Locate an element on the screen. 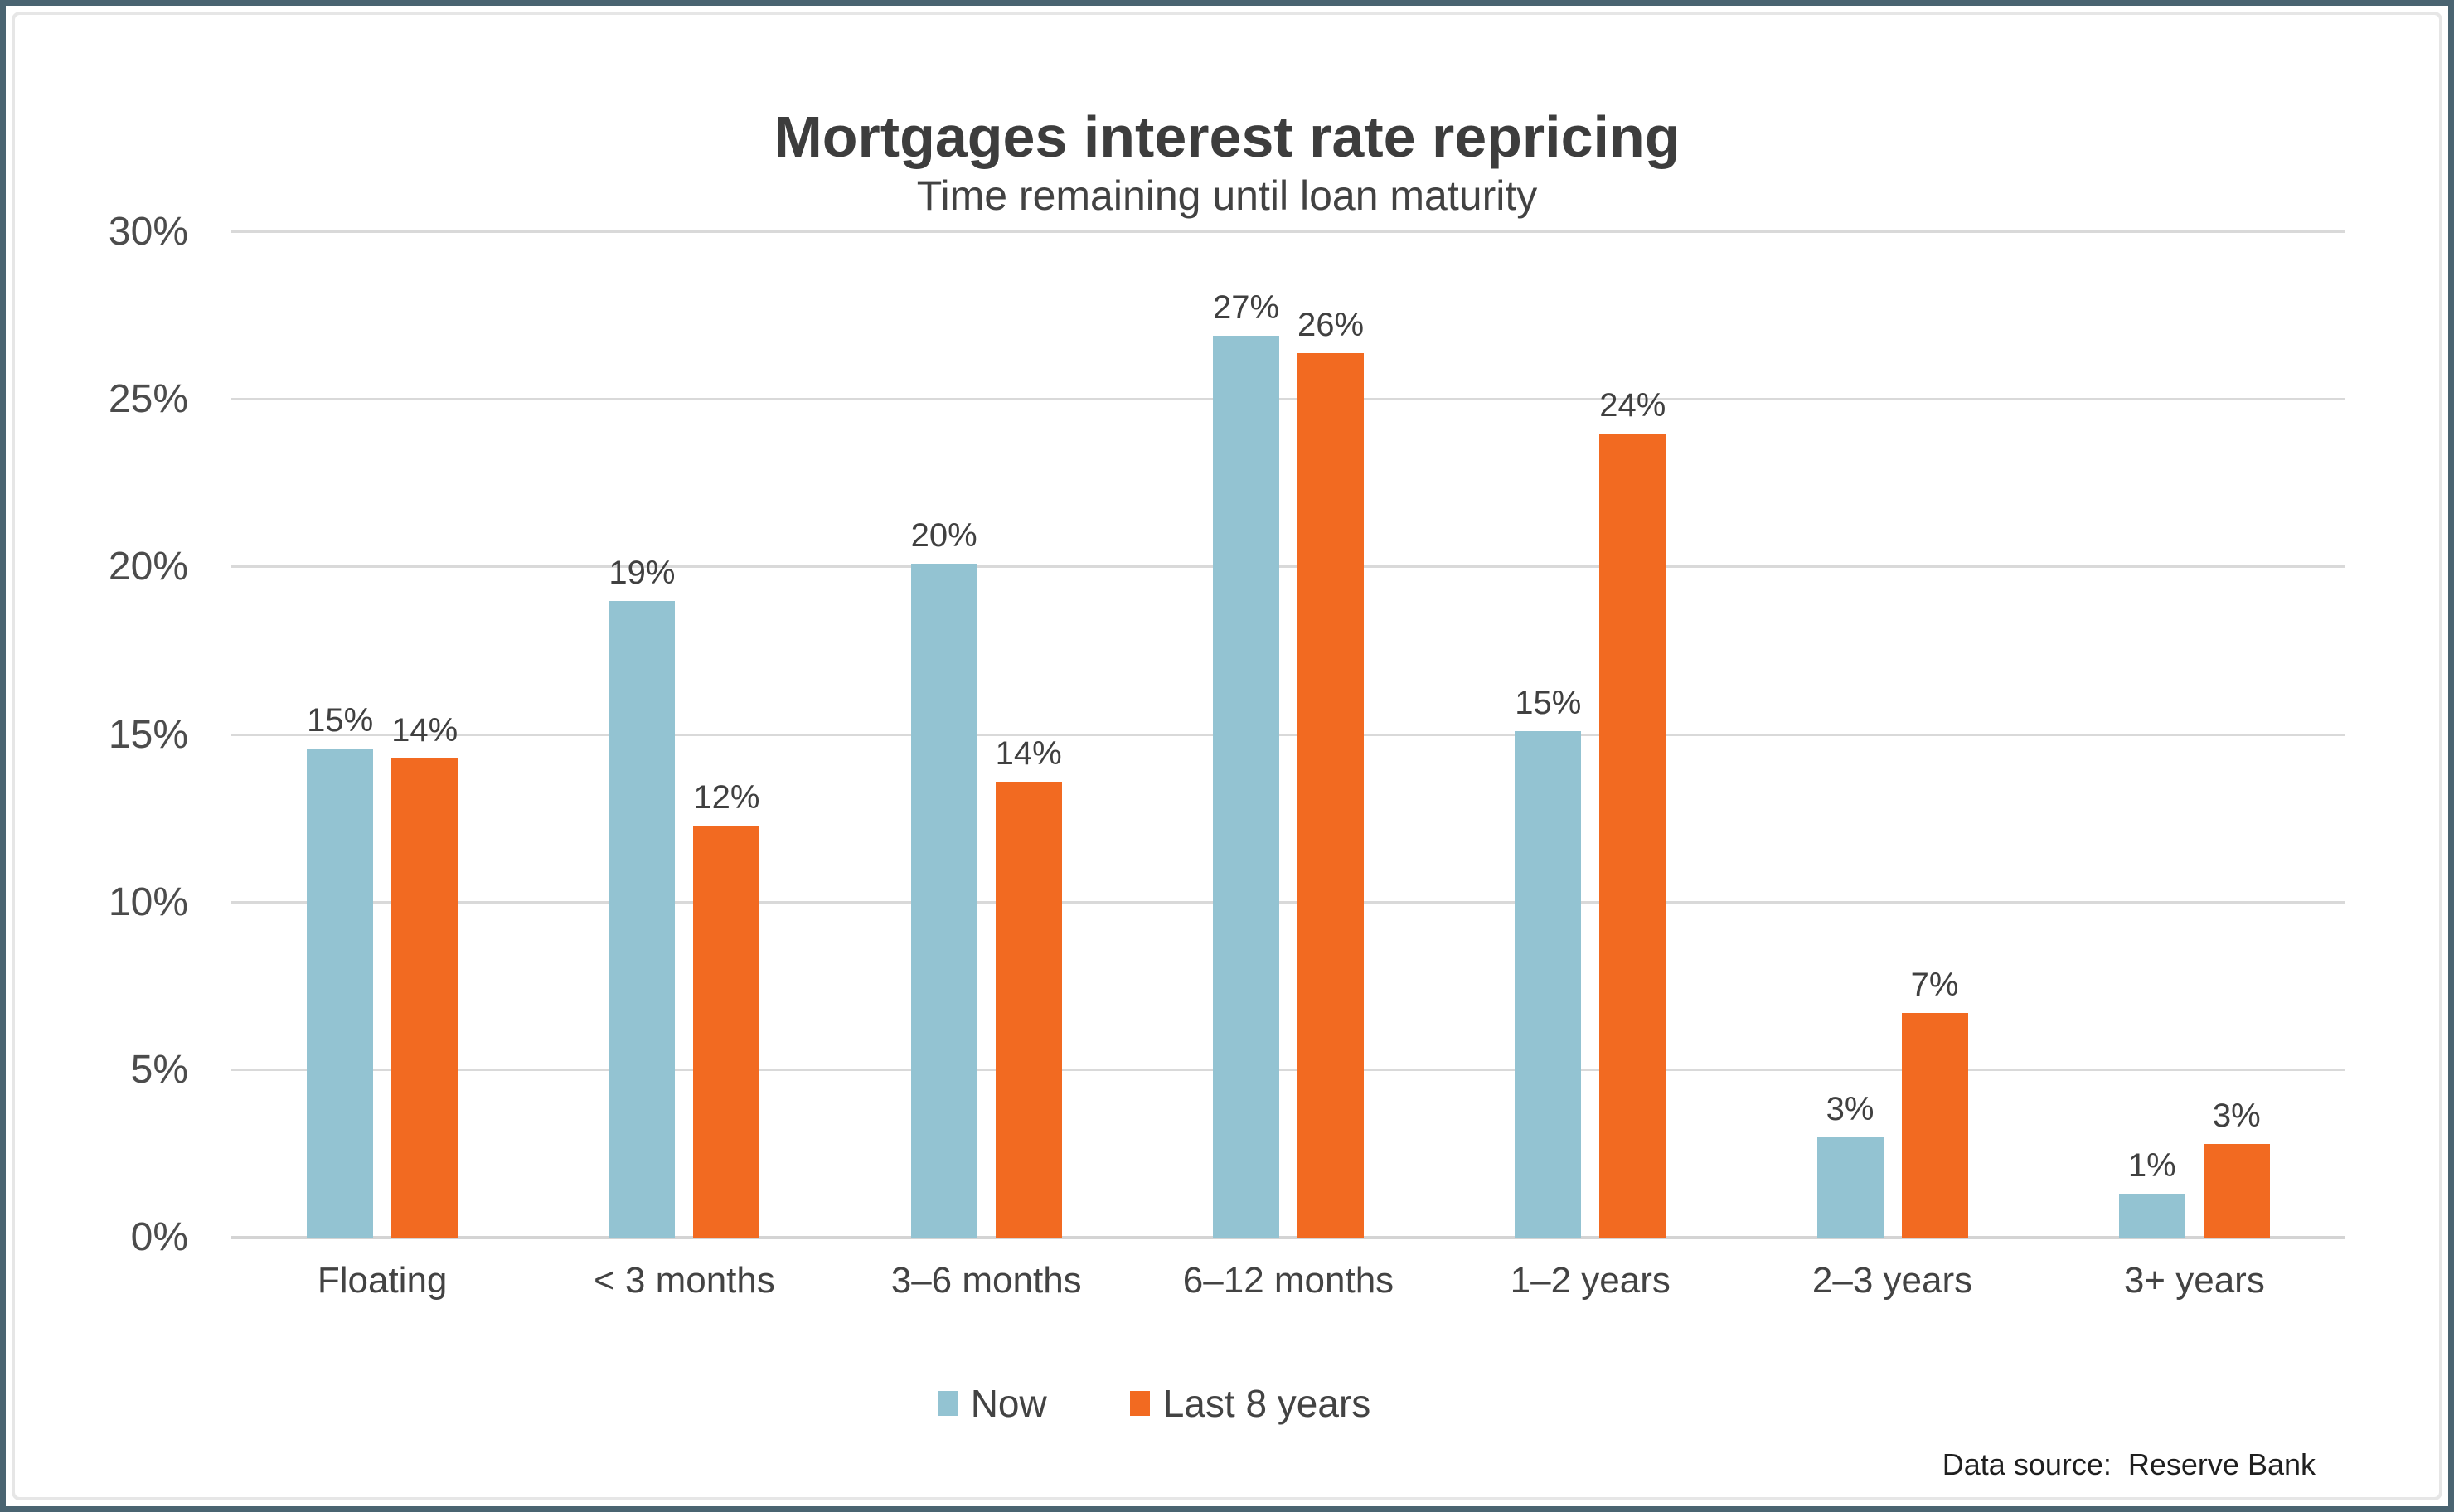  bar-now: 27% is located at coordinates (1246, 764).